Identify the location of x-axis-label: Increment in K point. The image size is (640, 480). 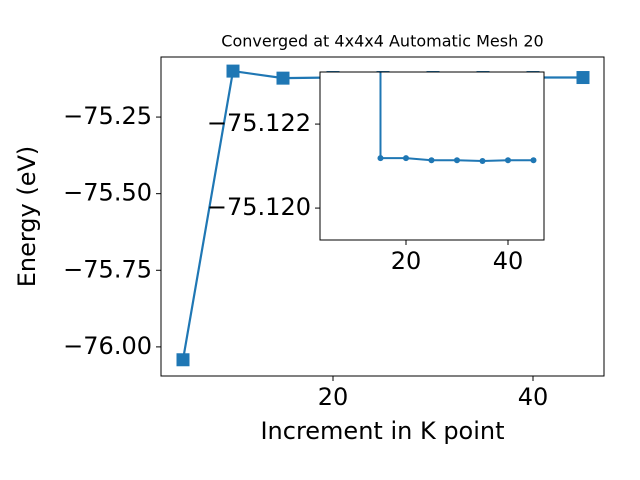
(382, 431).